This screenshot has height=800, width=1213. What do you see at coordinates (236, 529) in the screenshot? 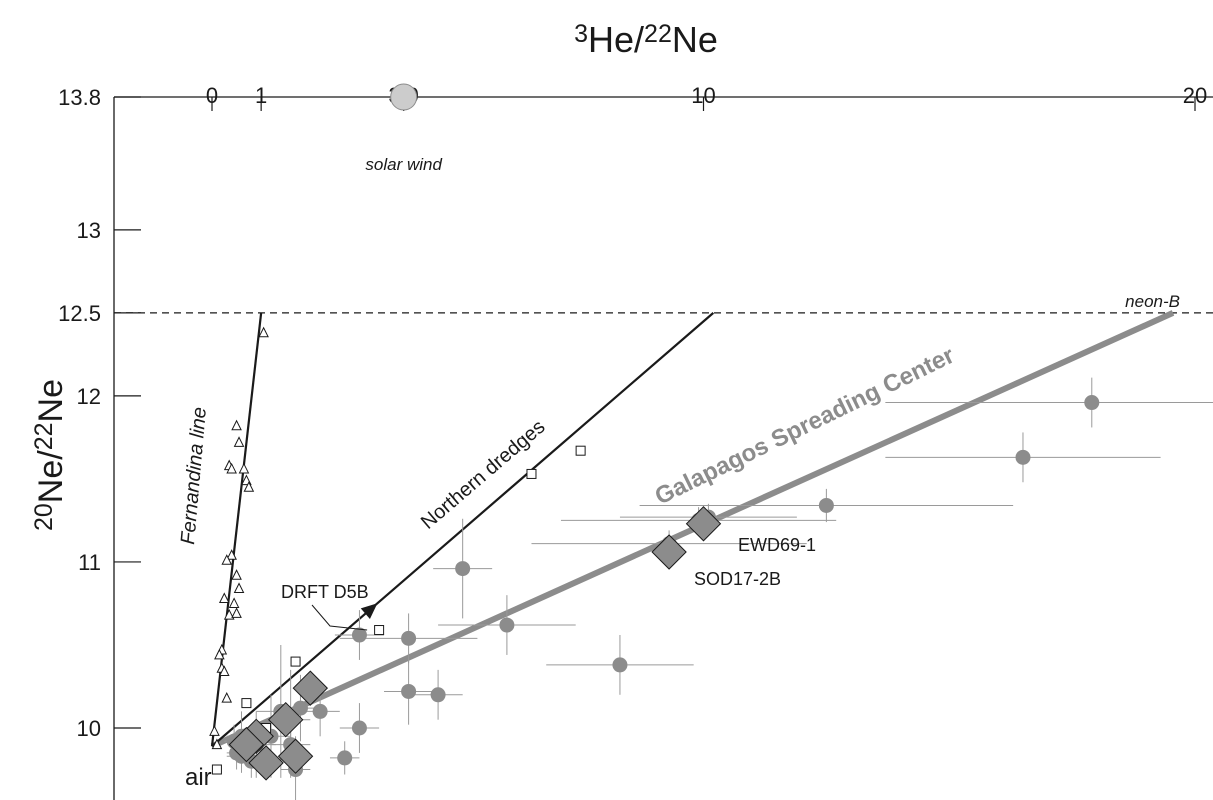
I see `fernandina-line` at bounding box center [236, 529].